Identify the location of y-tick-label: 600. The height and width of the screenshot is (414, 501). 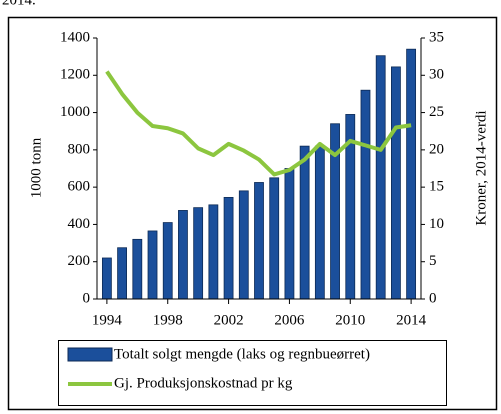
(79, 187).